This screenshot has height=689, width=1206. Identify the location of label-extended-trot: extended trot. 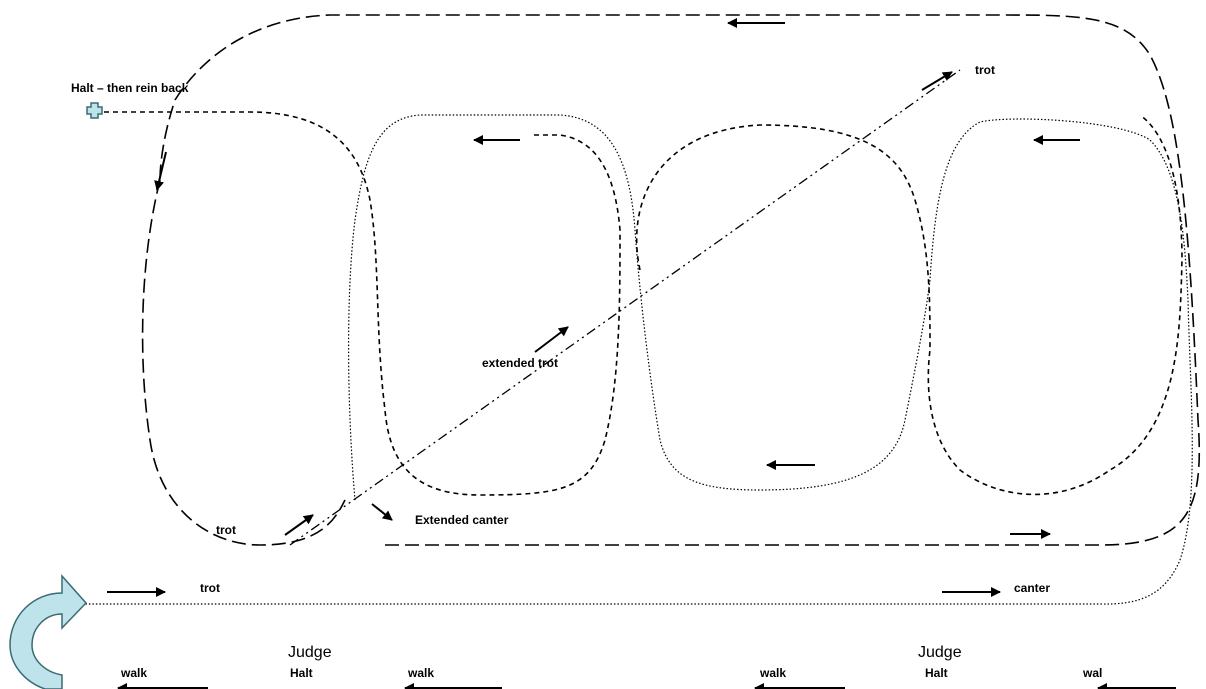
(520, 363).